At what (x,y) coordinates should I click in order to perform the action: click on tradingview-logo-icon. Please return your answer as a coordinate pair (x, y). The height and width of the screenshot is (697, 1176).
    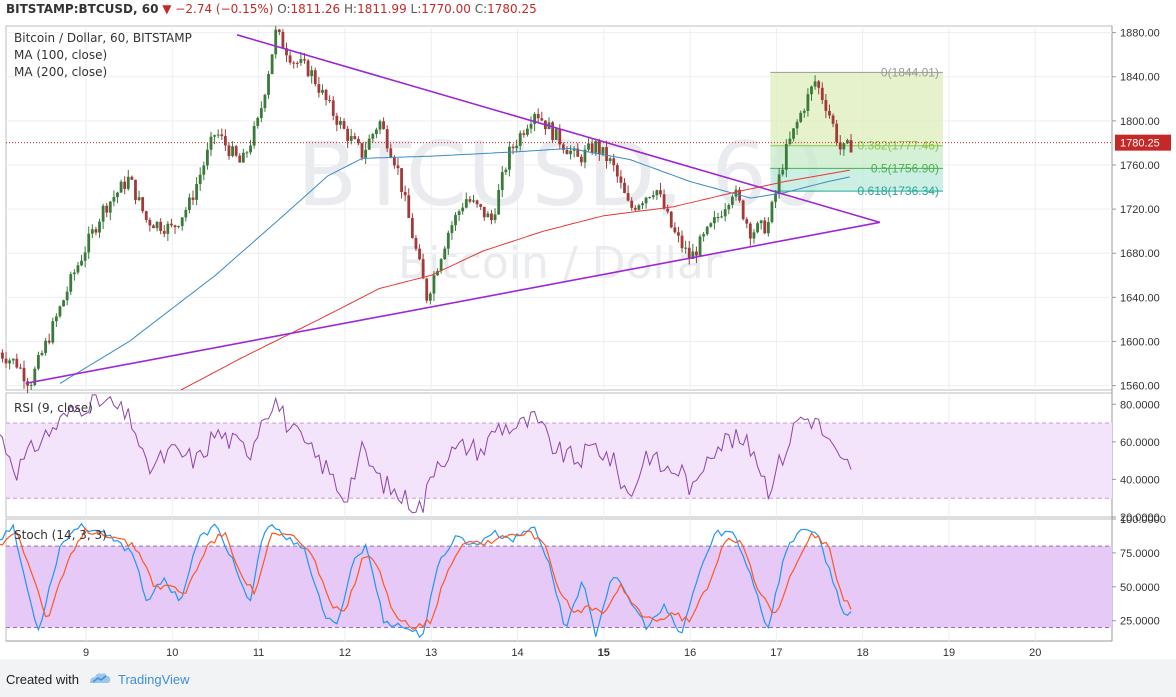
    Looking at the image, I should click on (100, 678).